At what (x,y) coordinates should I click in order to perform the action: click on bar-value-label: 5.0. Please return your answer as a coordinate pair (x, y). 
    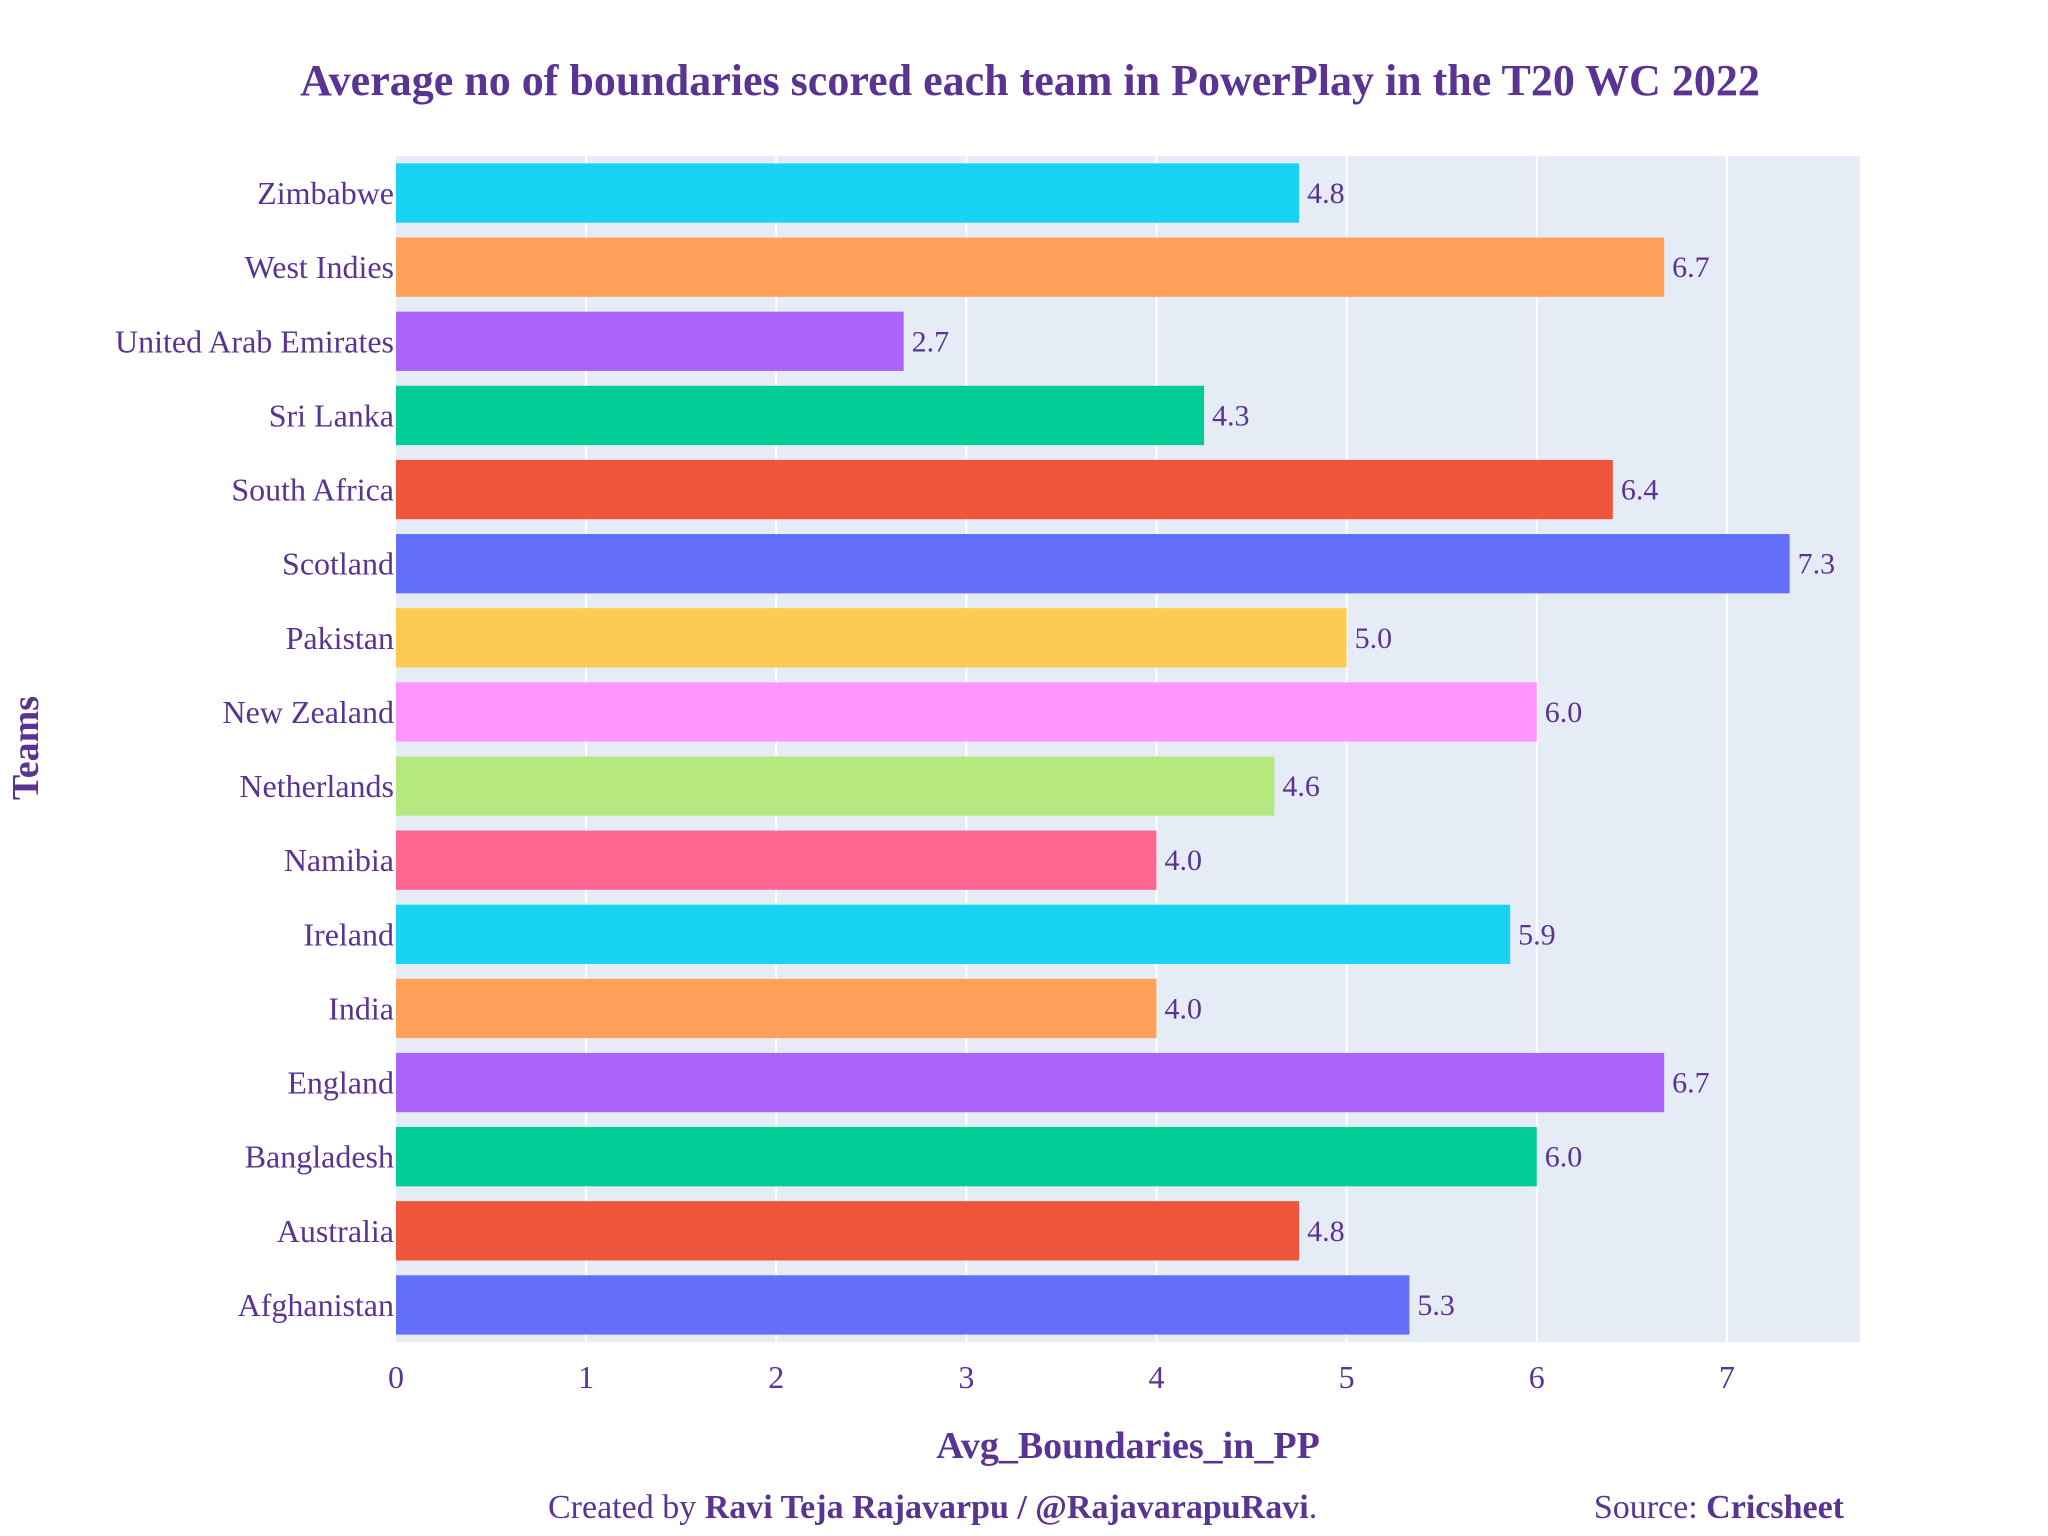
    Looking at the image, I should click on (1374, 638).